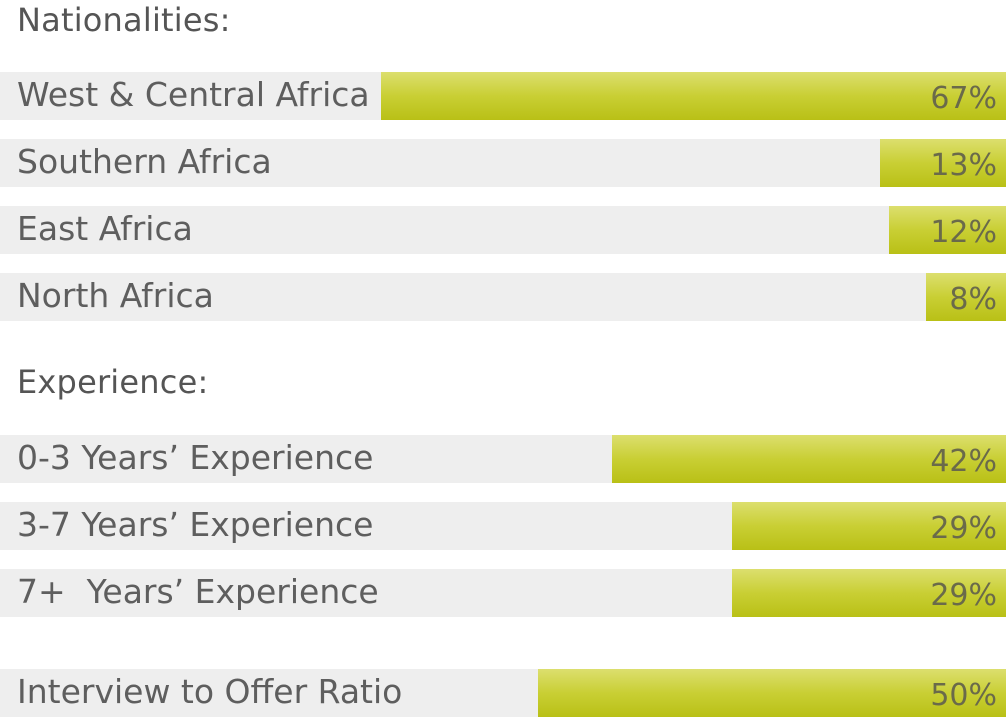 This screenshot has width=1006, height=721. What do you see at coordinates (503, 459) in the screenshot?
I see `bar-track: 0-3 Years’ Experience 42%` at bounding box center [503, 459].